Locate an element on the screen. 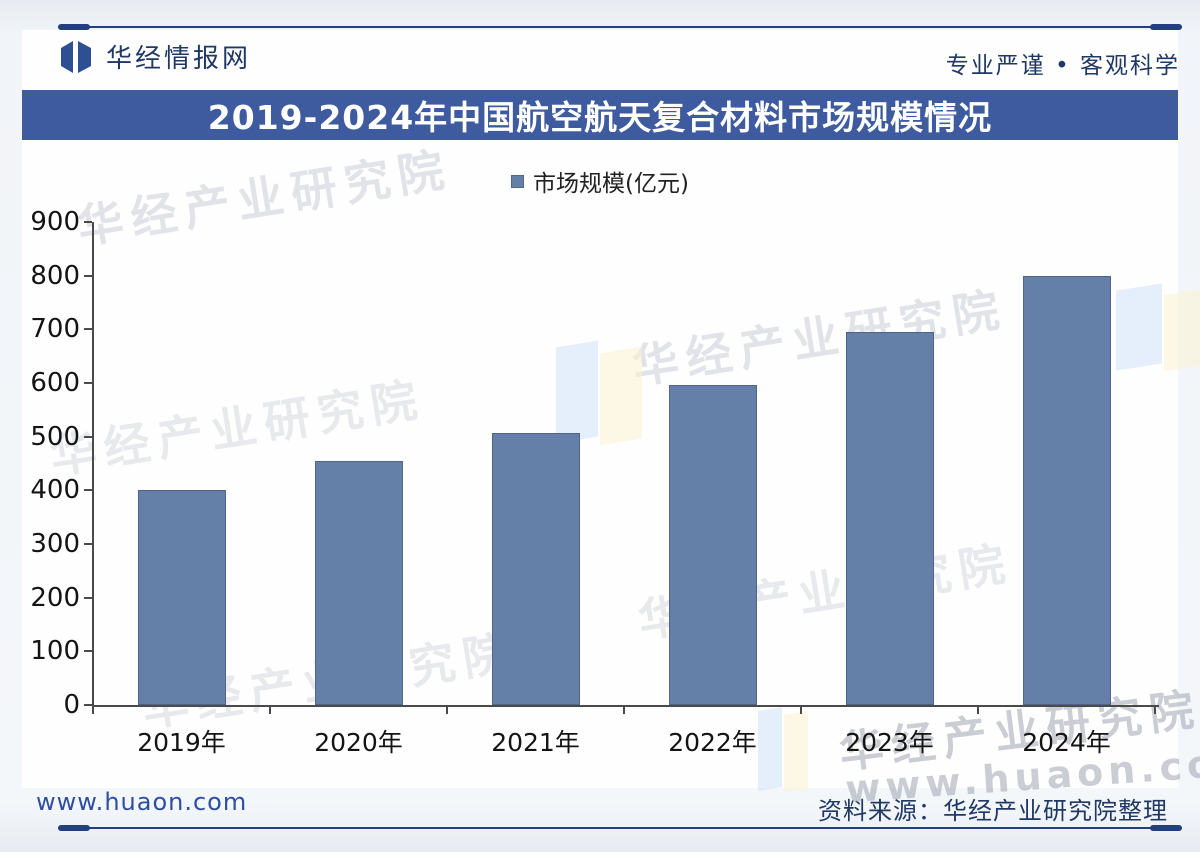 The height and width of the screenshot is (852, 1200). y-axis-tick-label: 100 is located at coordinates (55, 651).